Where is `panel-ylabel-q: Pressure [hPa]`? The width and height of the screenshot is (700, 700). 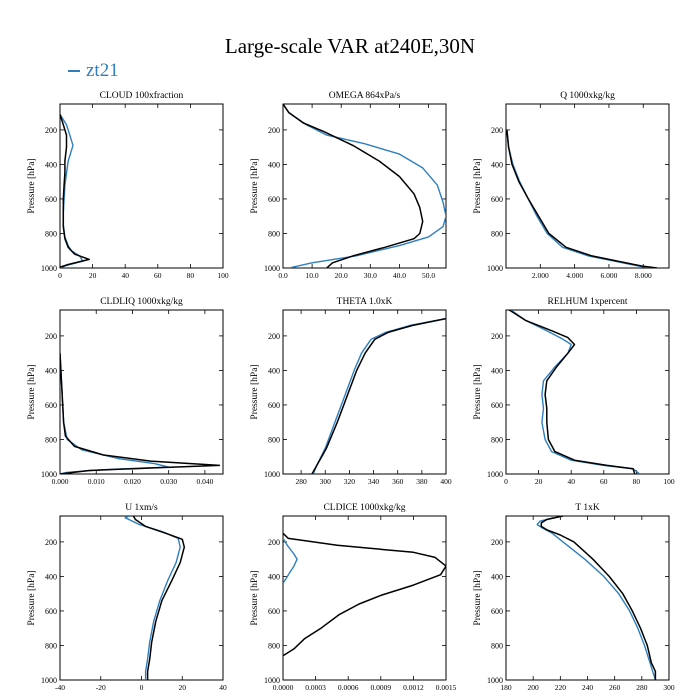 panel-ylabel-q: Pressure [hPa] is located at coordinates (478, 185).